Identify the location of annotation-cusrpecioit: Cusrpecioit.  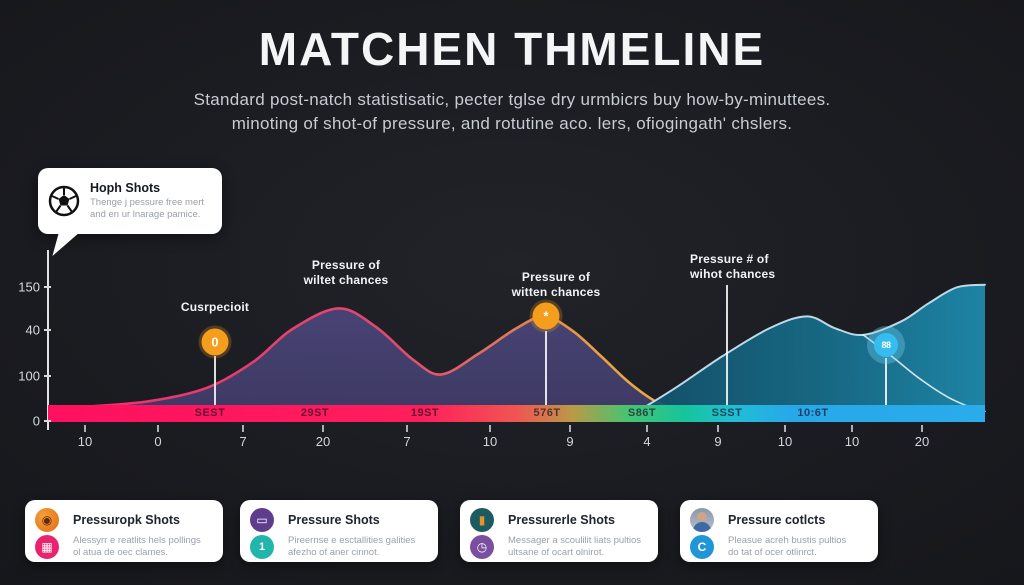
(215, 307).